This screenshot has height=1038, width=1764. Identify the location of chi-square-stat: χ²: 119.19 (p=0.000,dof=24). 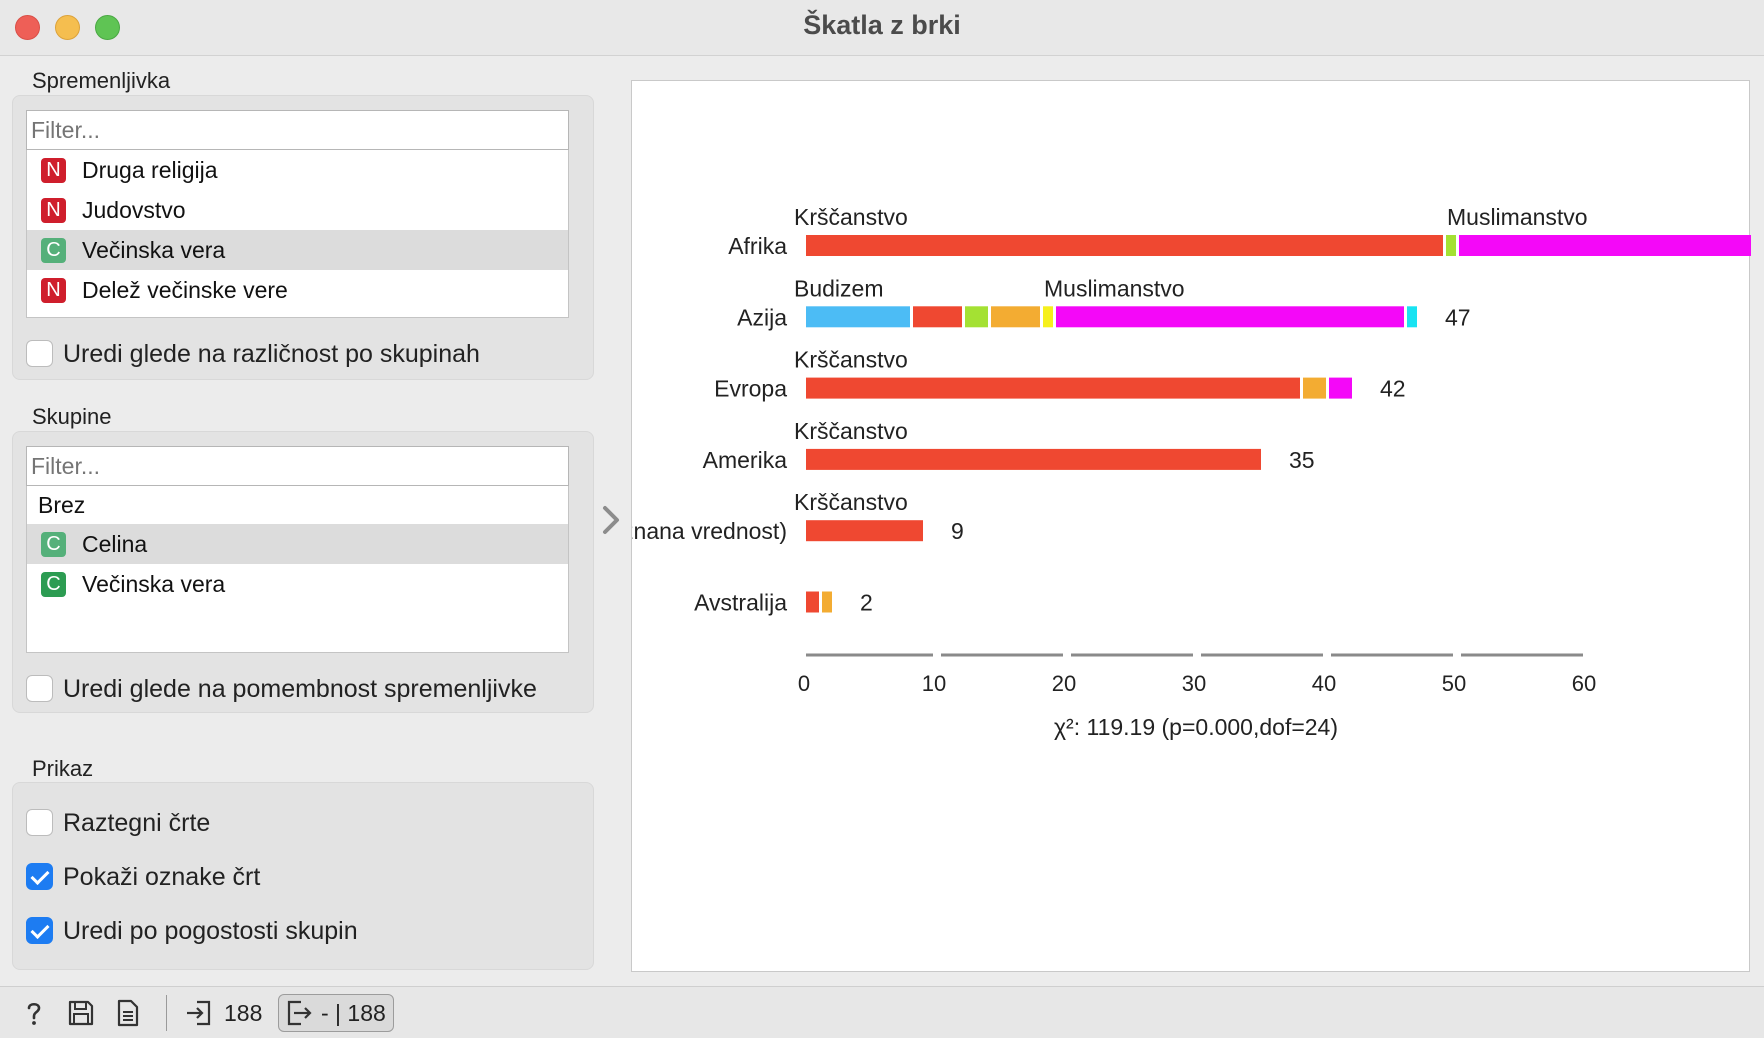
(1196, 727).